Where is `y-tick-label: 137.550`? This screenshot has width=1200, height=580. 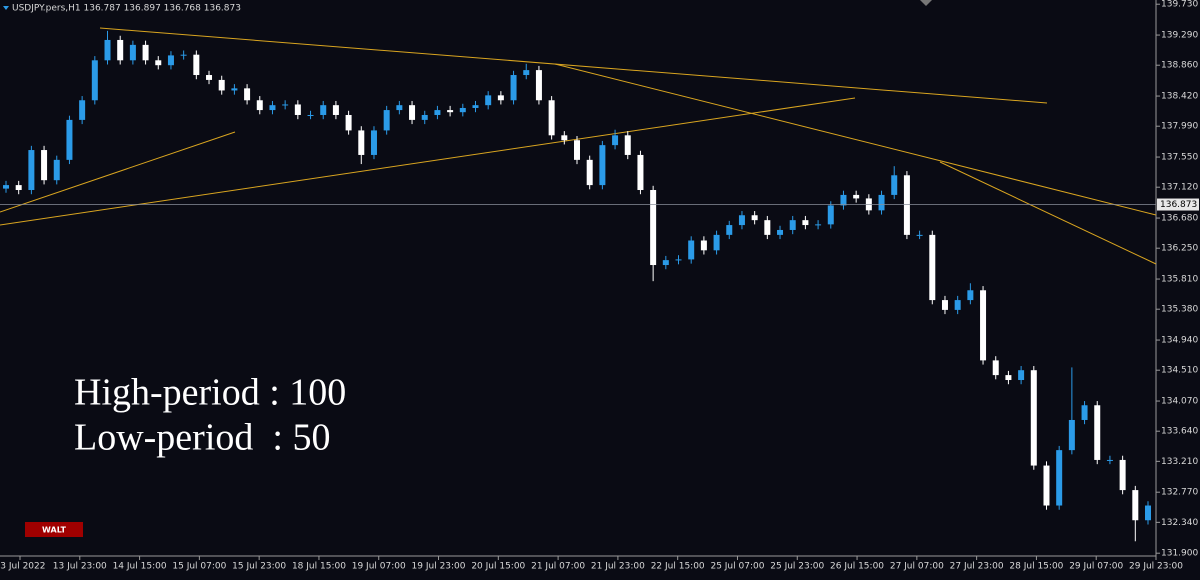
y-tick-label: 137.550 is located at coordinates (1179, 158).